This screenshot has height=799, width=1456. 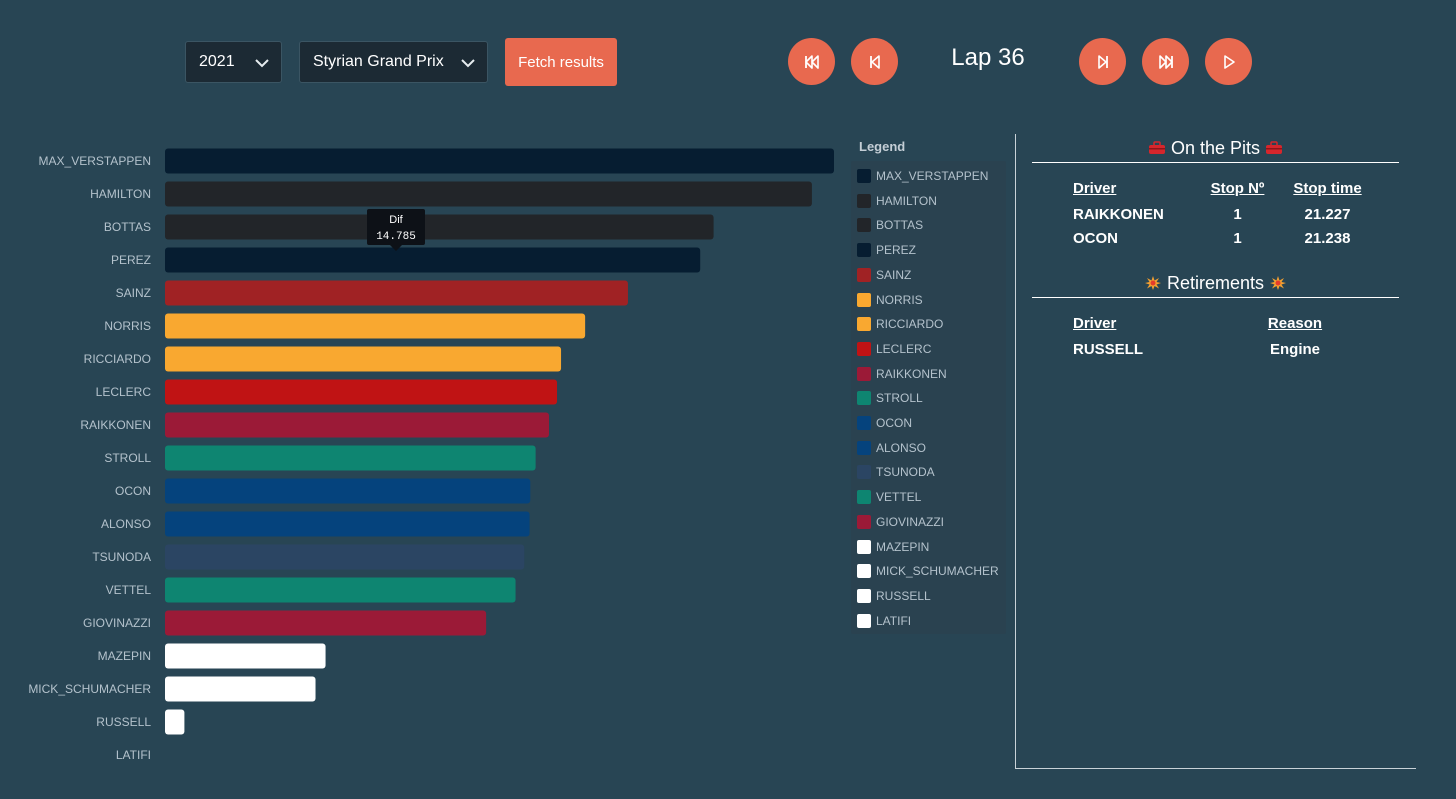 I want to click on legend-item: BOTTAS, so click(x=890, y=225).